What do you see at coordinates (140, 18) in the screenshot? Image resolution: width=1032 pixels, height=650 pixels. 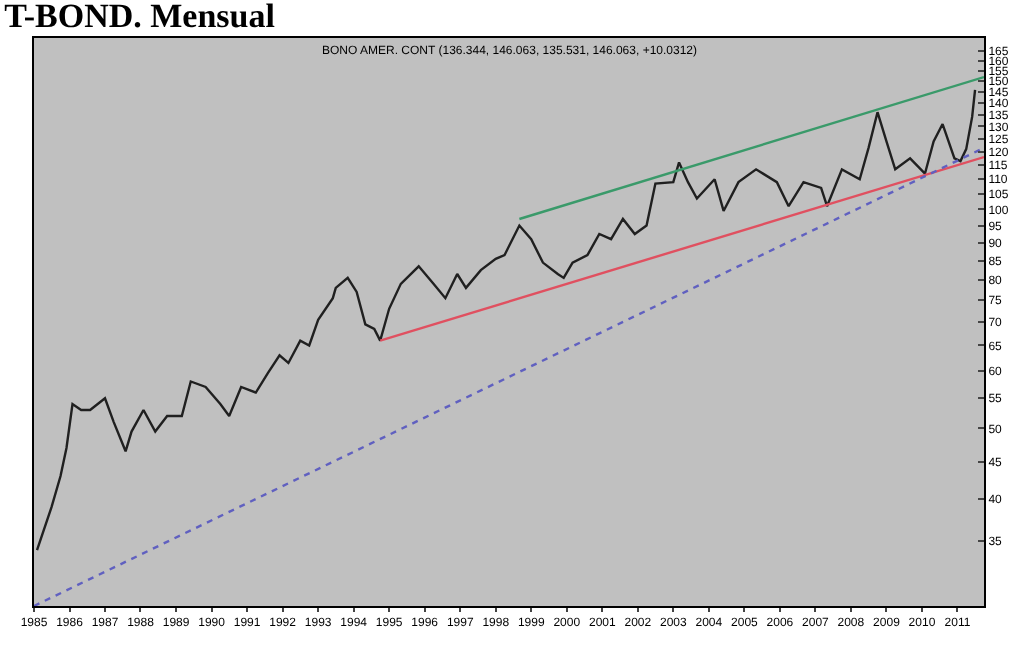 I see `chart-title: T-BOND. Mensual` at bounding box center [140, 18].